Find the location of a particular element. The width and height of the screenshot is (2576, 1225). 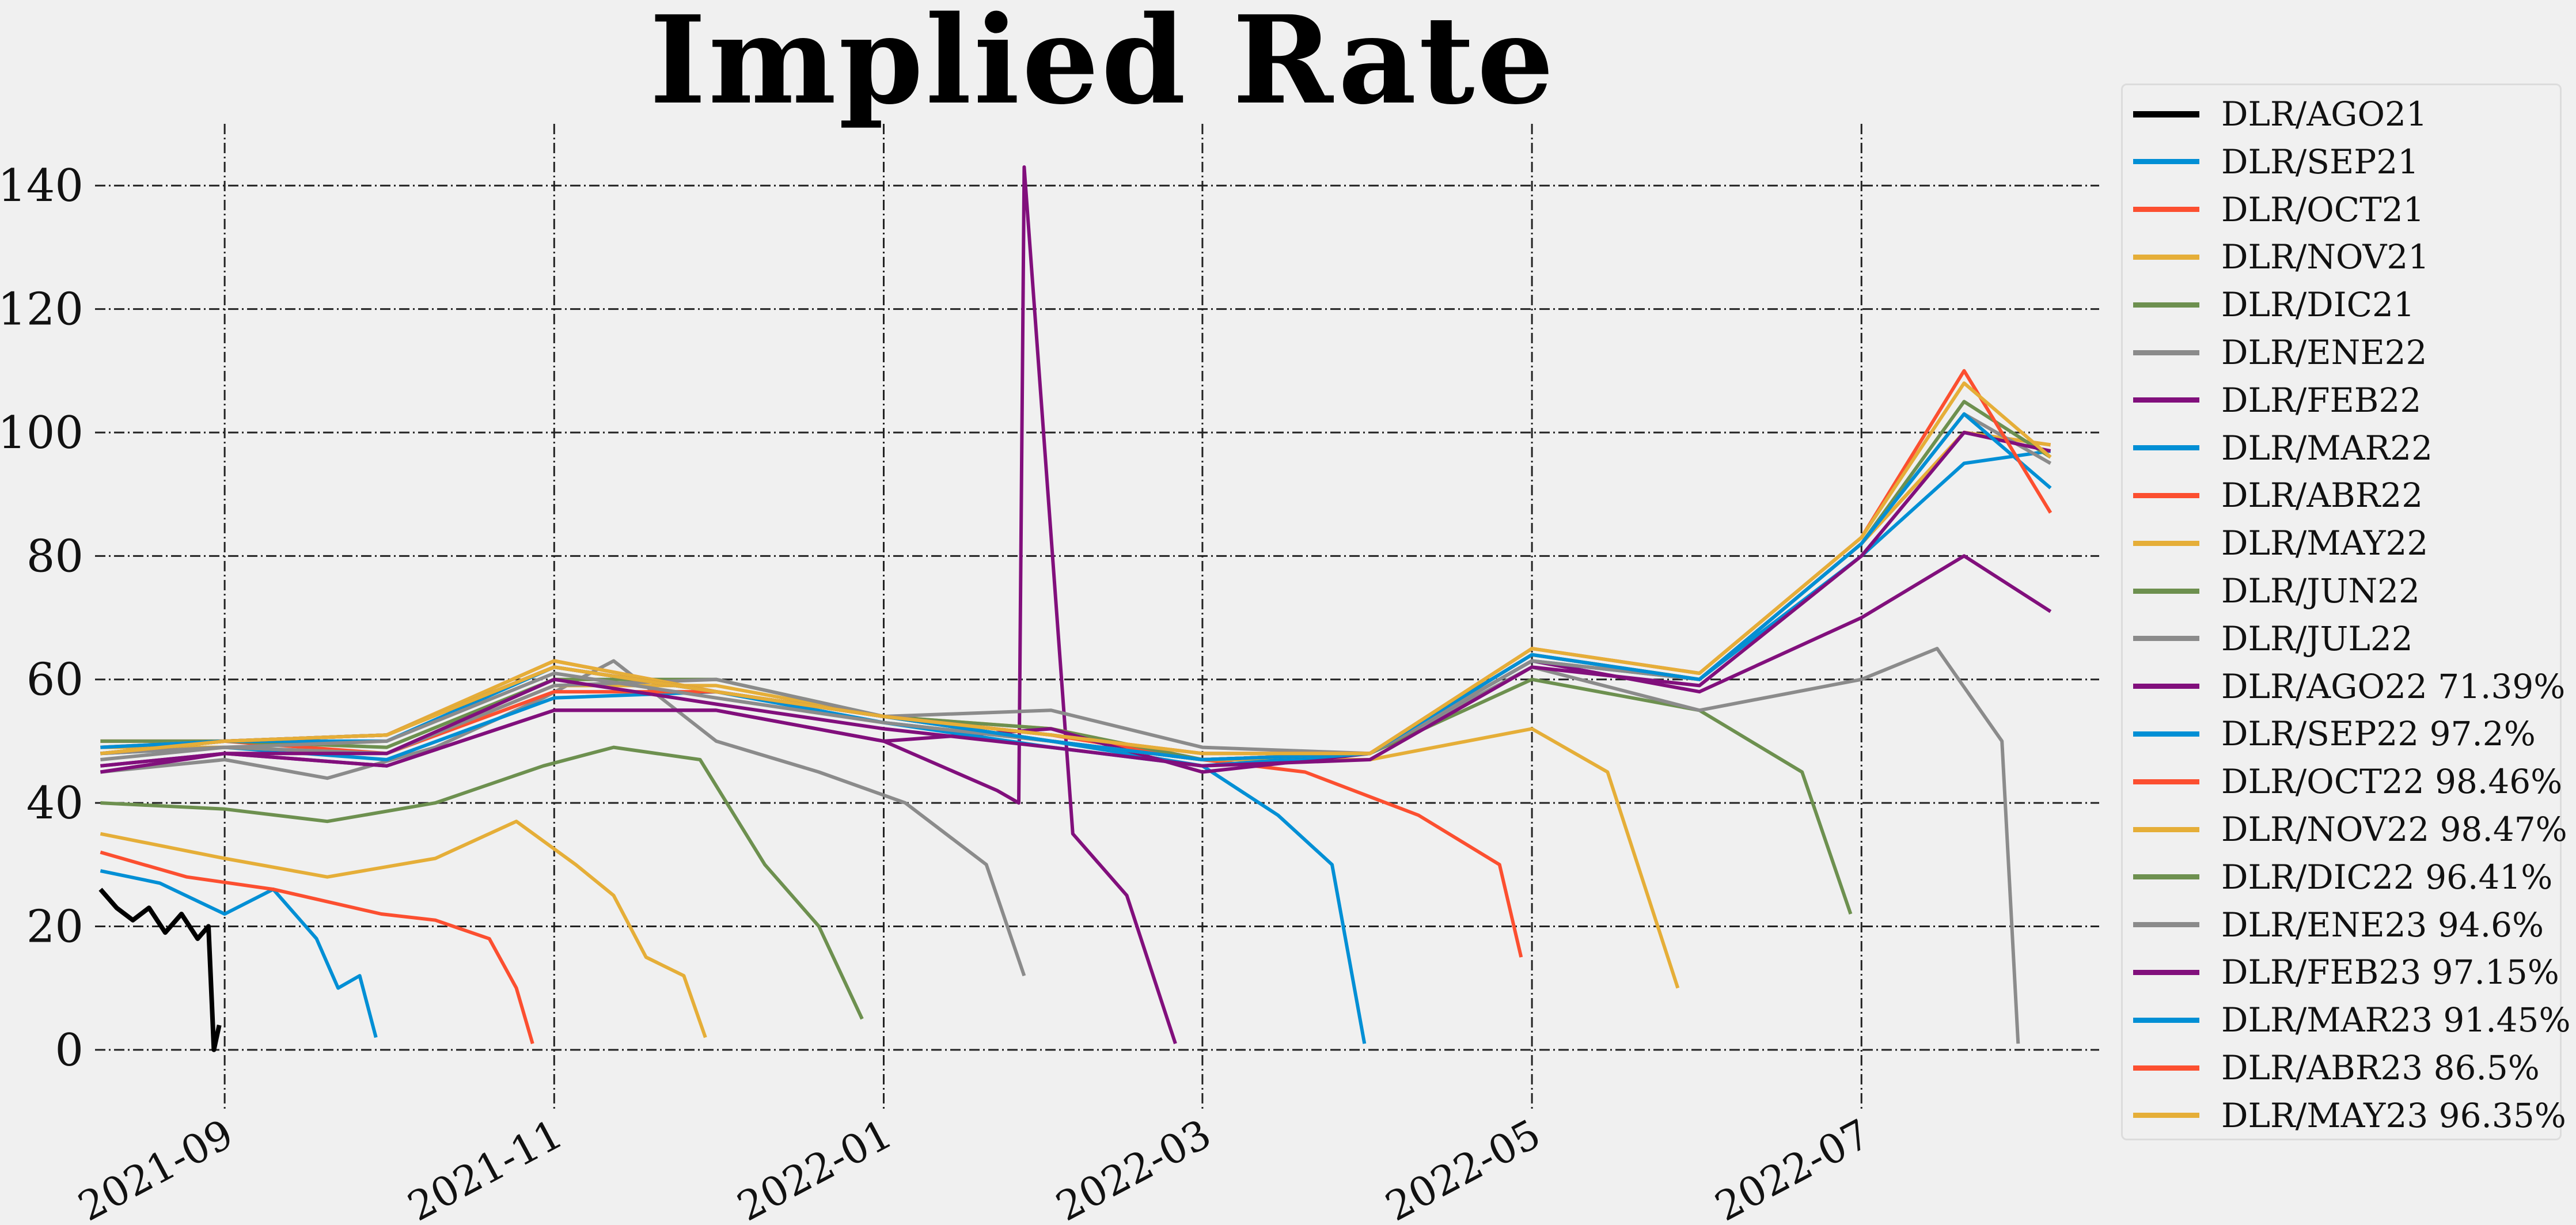

legend-label: DLR/MAR23 91.45% is located at coordinates (2396, 1020).